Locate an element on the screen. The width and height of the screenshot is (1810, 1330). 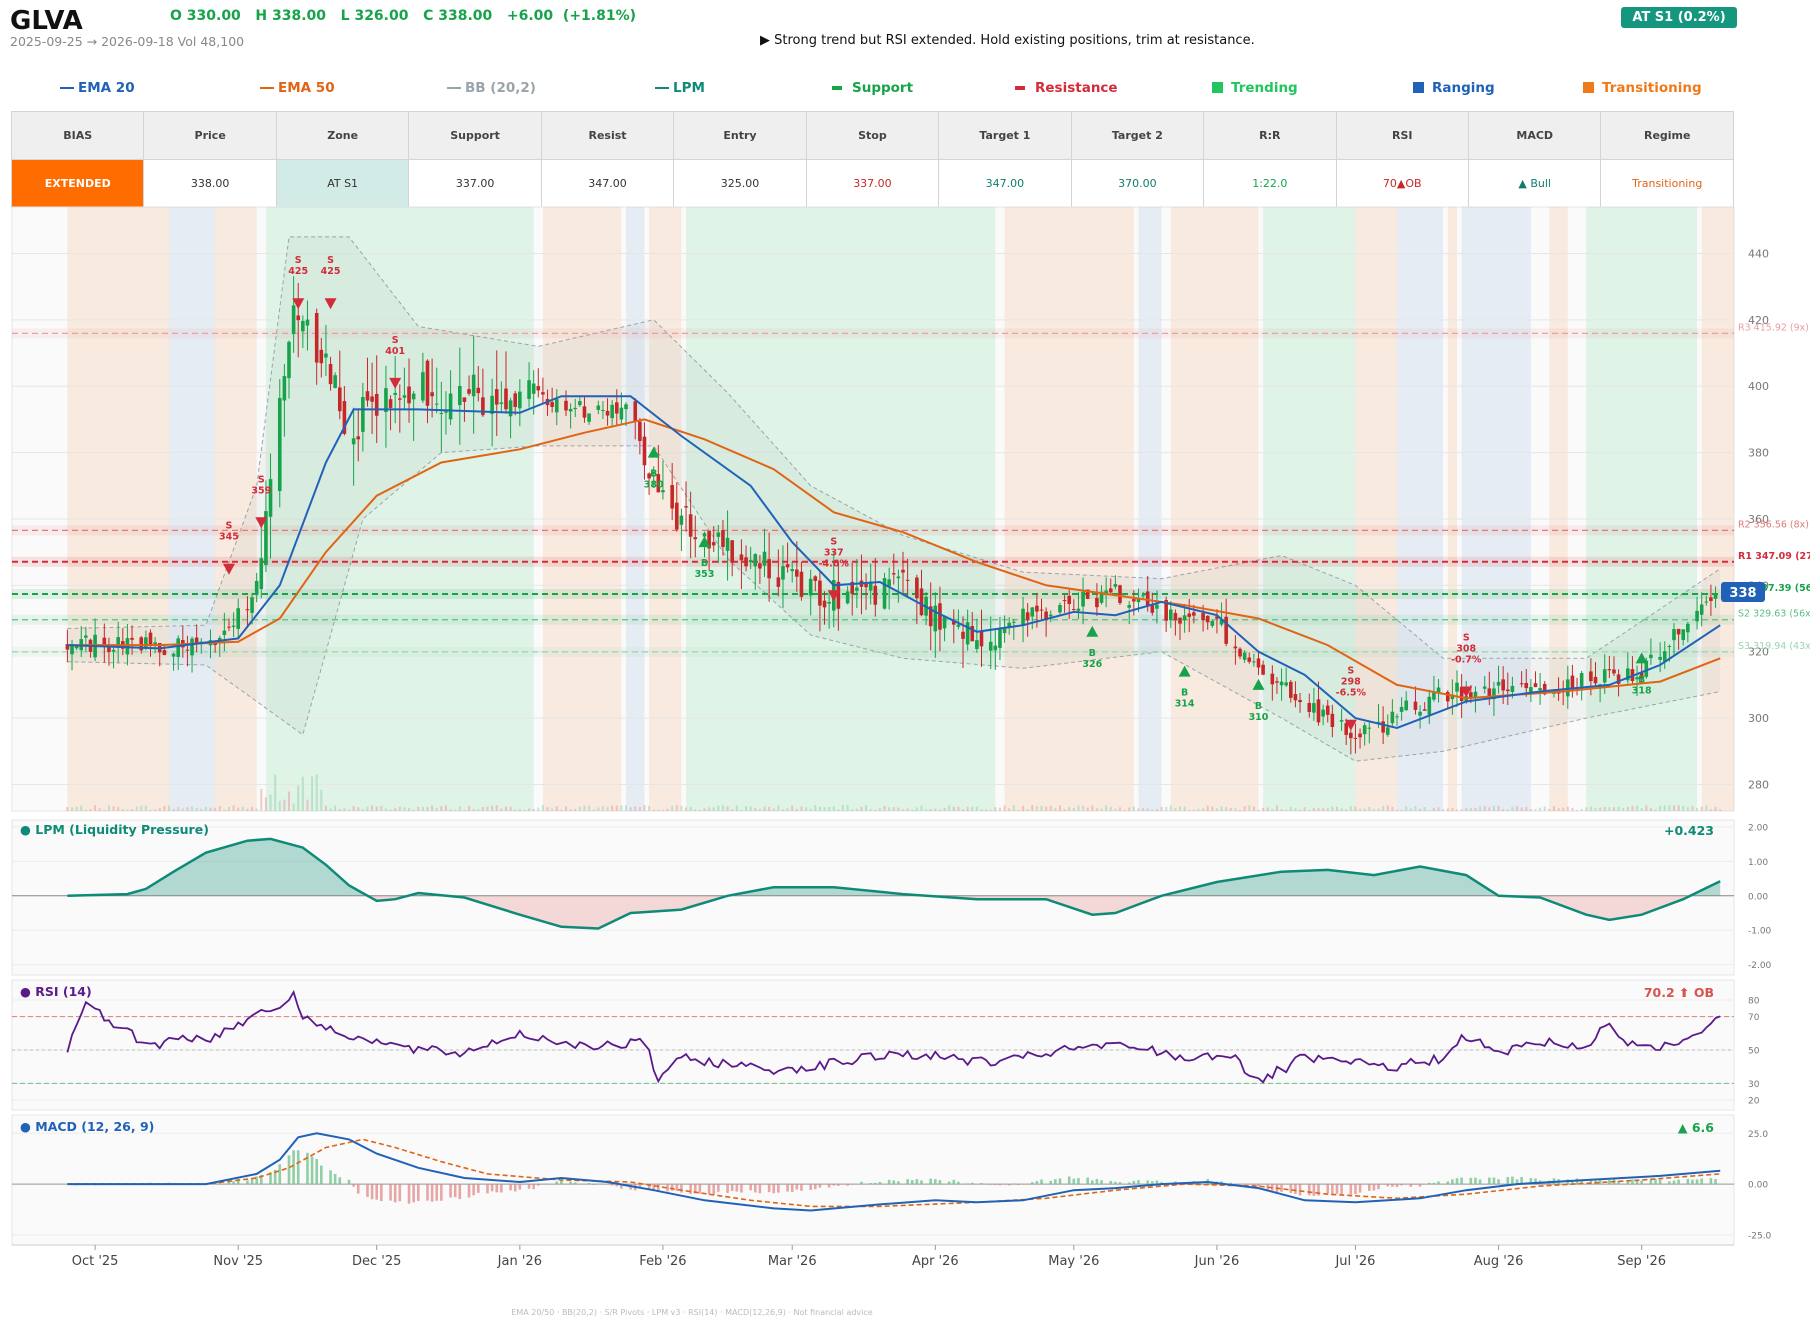
legend-item-support: Support is located at coordinates (872, 88).